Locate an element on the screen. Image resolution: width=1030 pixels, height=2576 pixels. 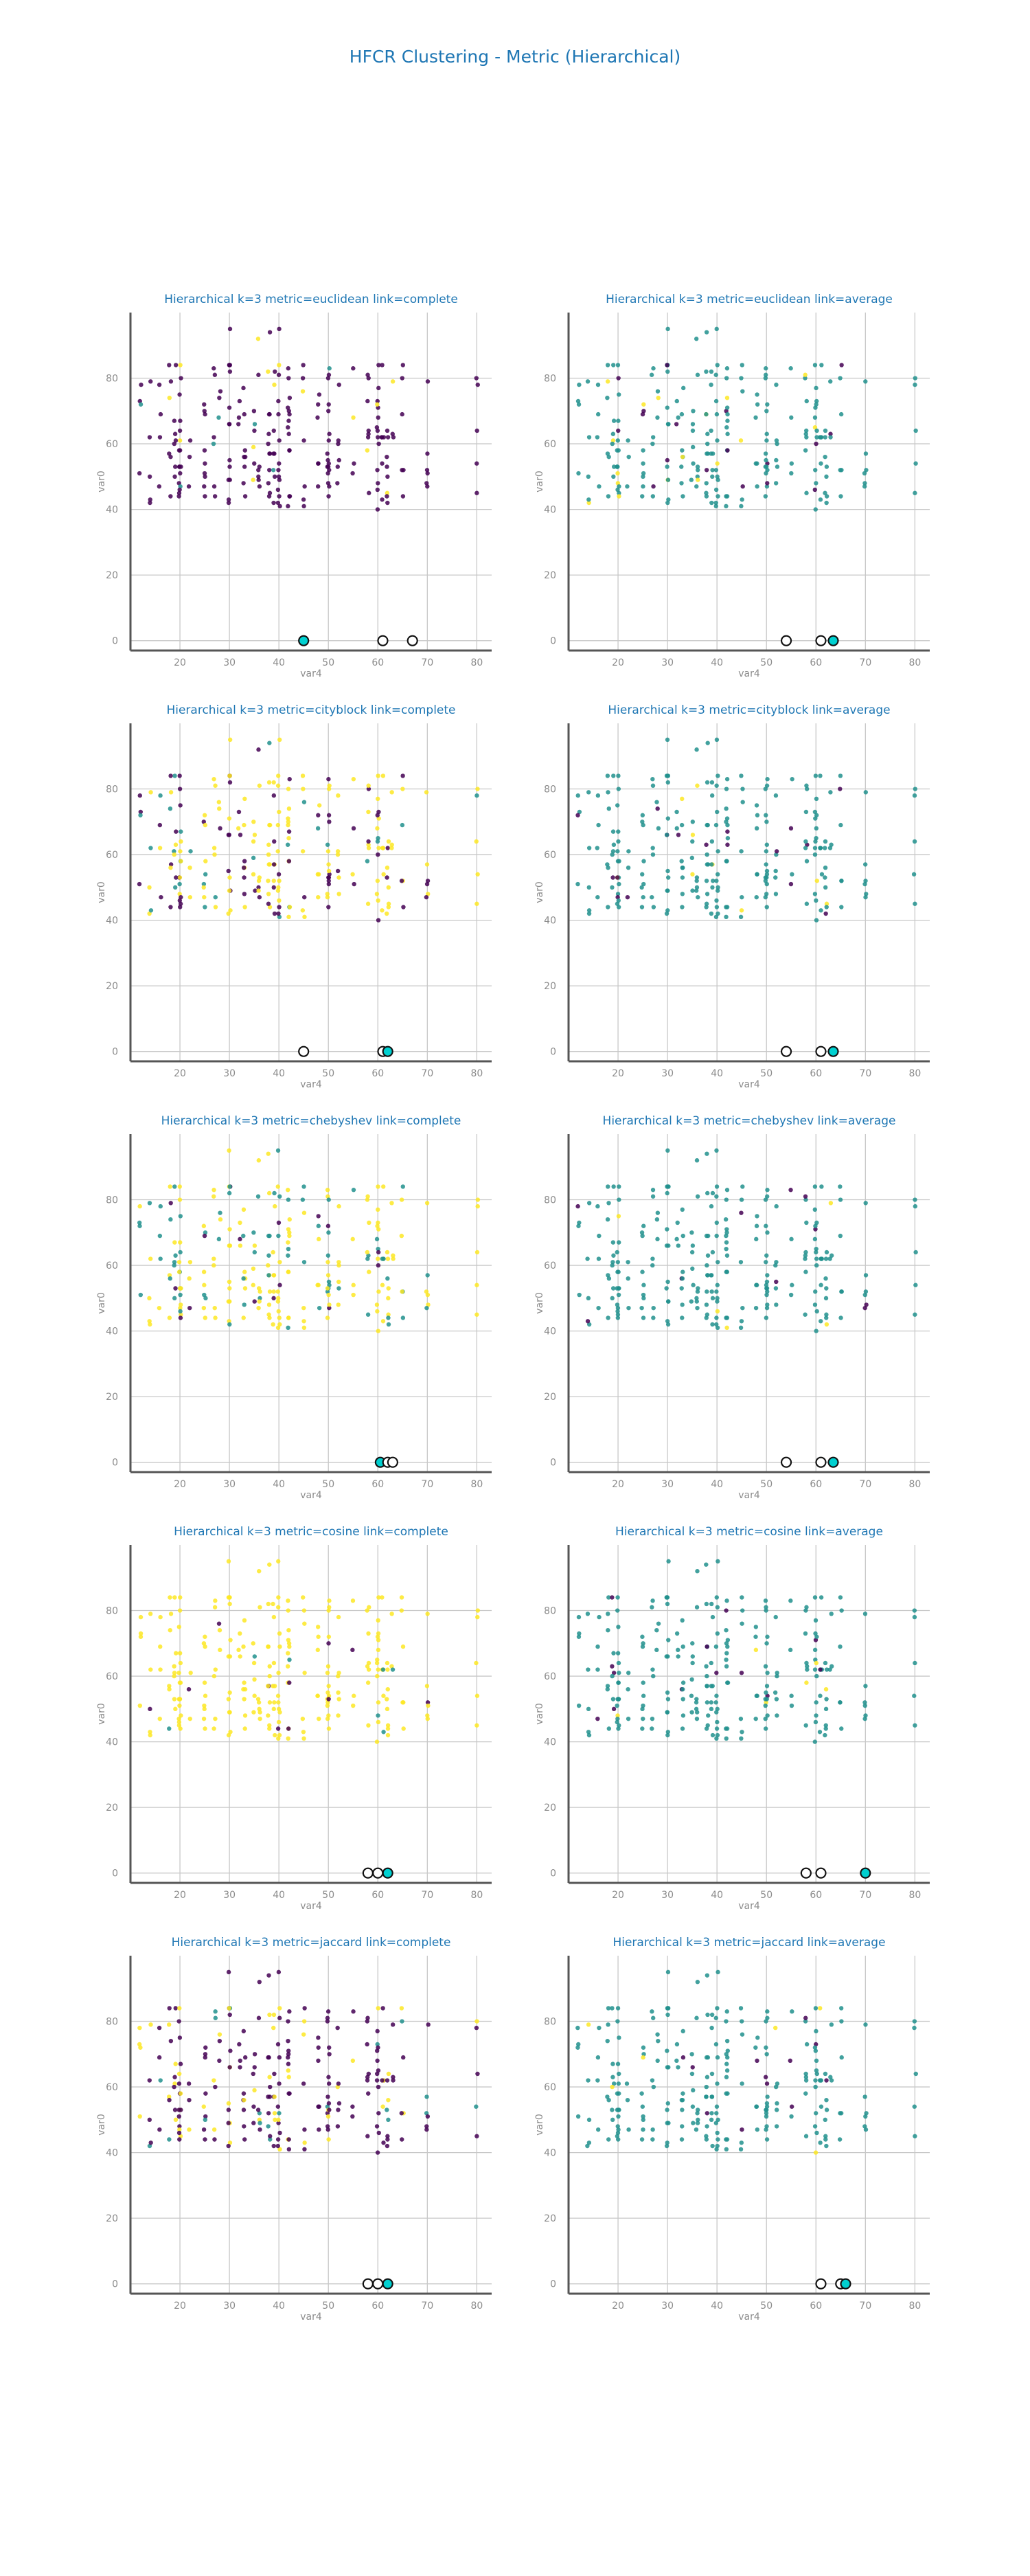
y-axis-label: var0 is located at coordinates (101, 1714).